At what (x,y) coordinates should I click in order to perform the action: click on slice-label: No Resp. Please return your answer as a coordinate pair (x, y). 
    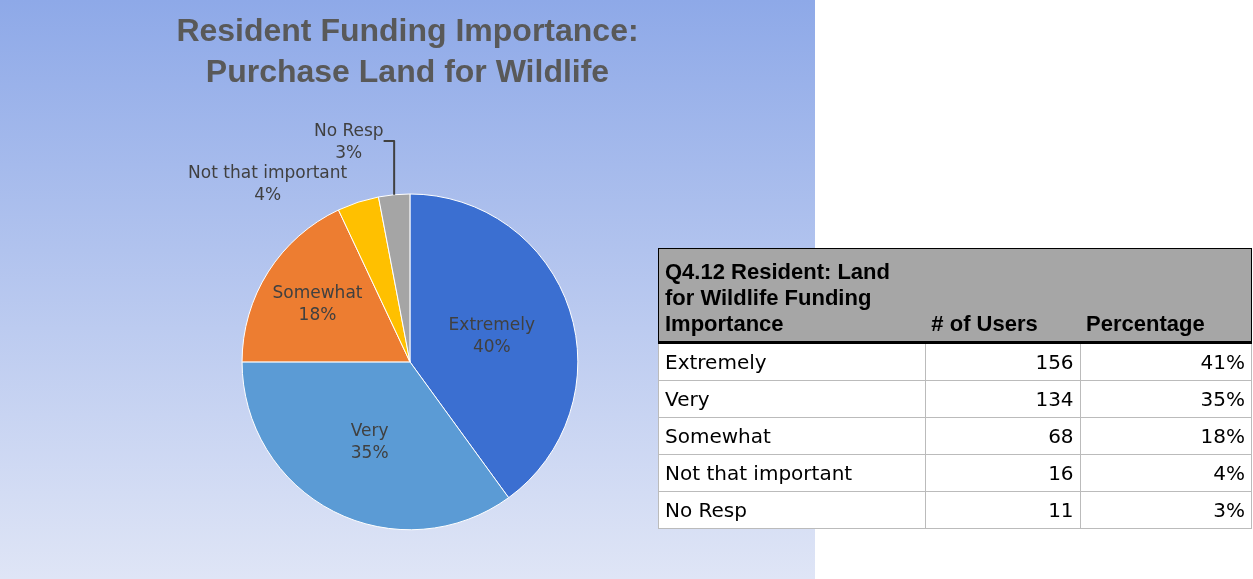
    Looking at the image, I should click on (348, 130).